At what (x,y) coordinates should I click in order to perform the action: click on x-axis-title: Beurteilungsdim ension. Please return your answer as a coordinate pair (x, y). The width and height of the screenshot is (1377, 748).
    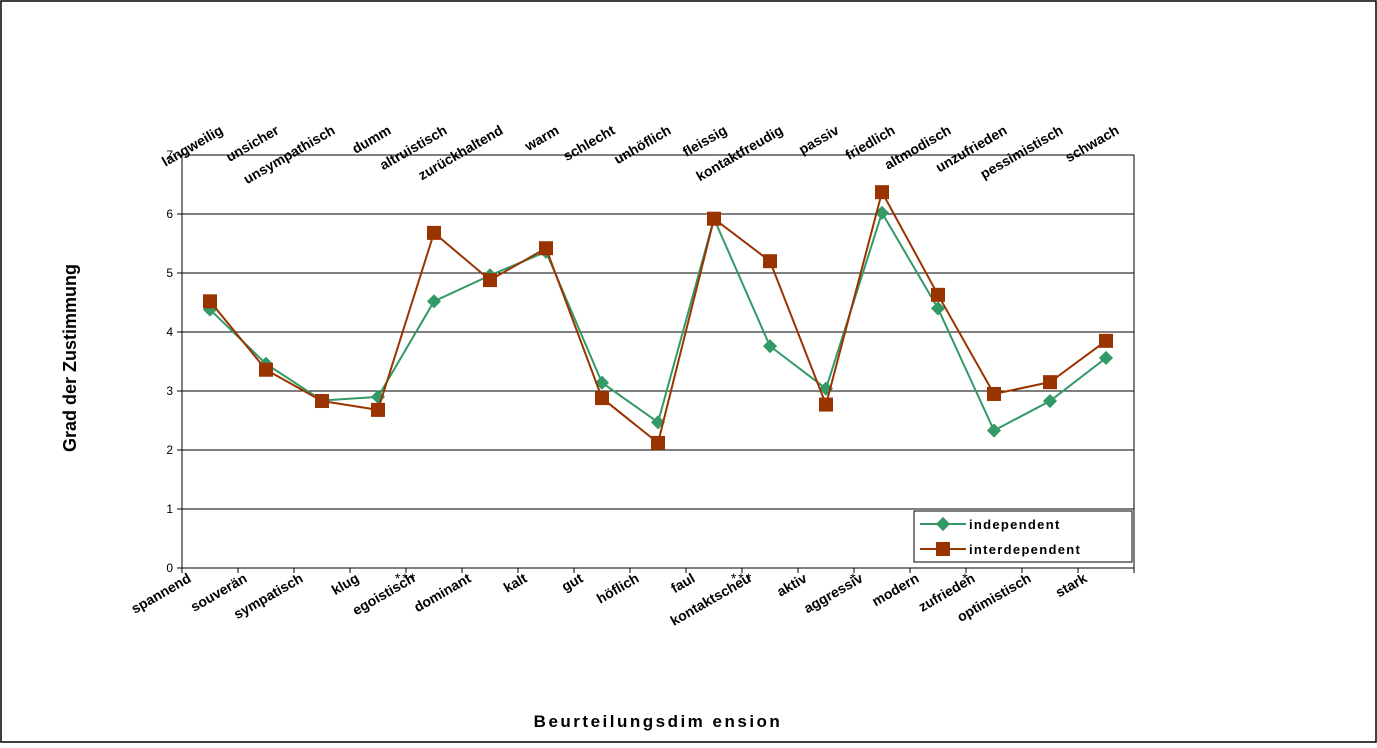
    Looking at the image, I should click on (658, 721).